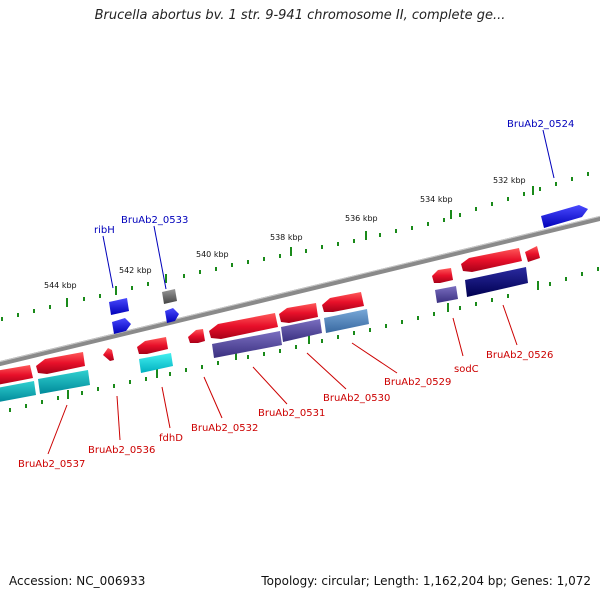  I want to click on gene-fdhd-gene, so click(152, 345).